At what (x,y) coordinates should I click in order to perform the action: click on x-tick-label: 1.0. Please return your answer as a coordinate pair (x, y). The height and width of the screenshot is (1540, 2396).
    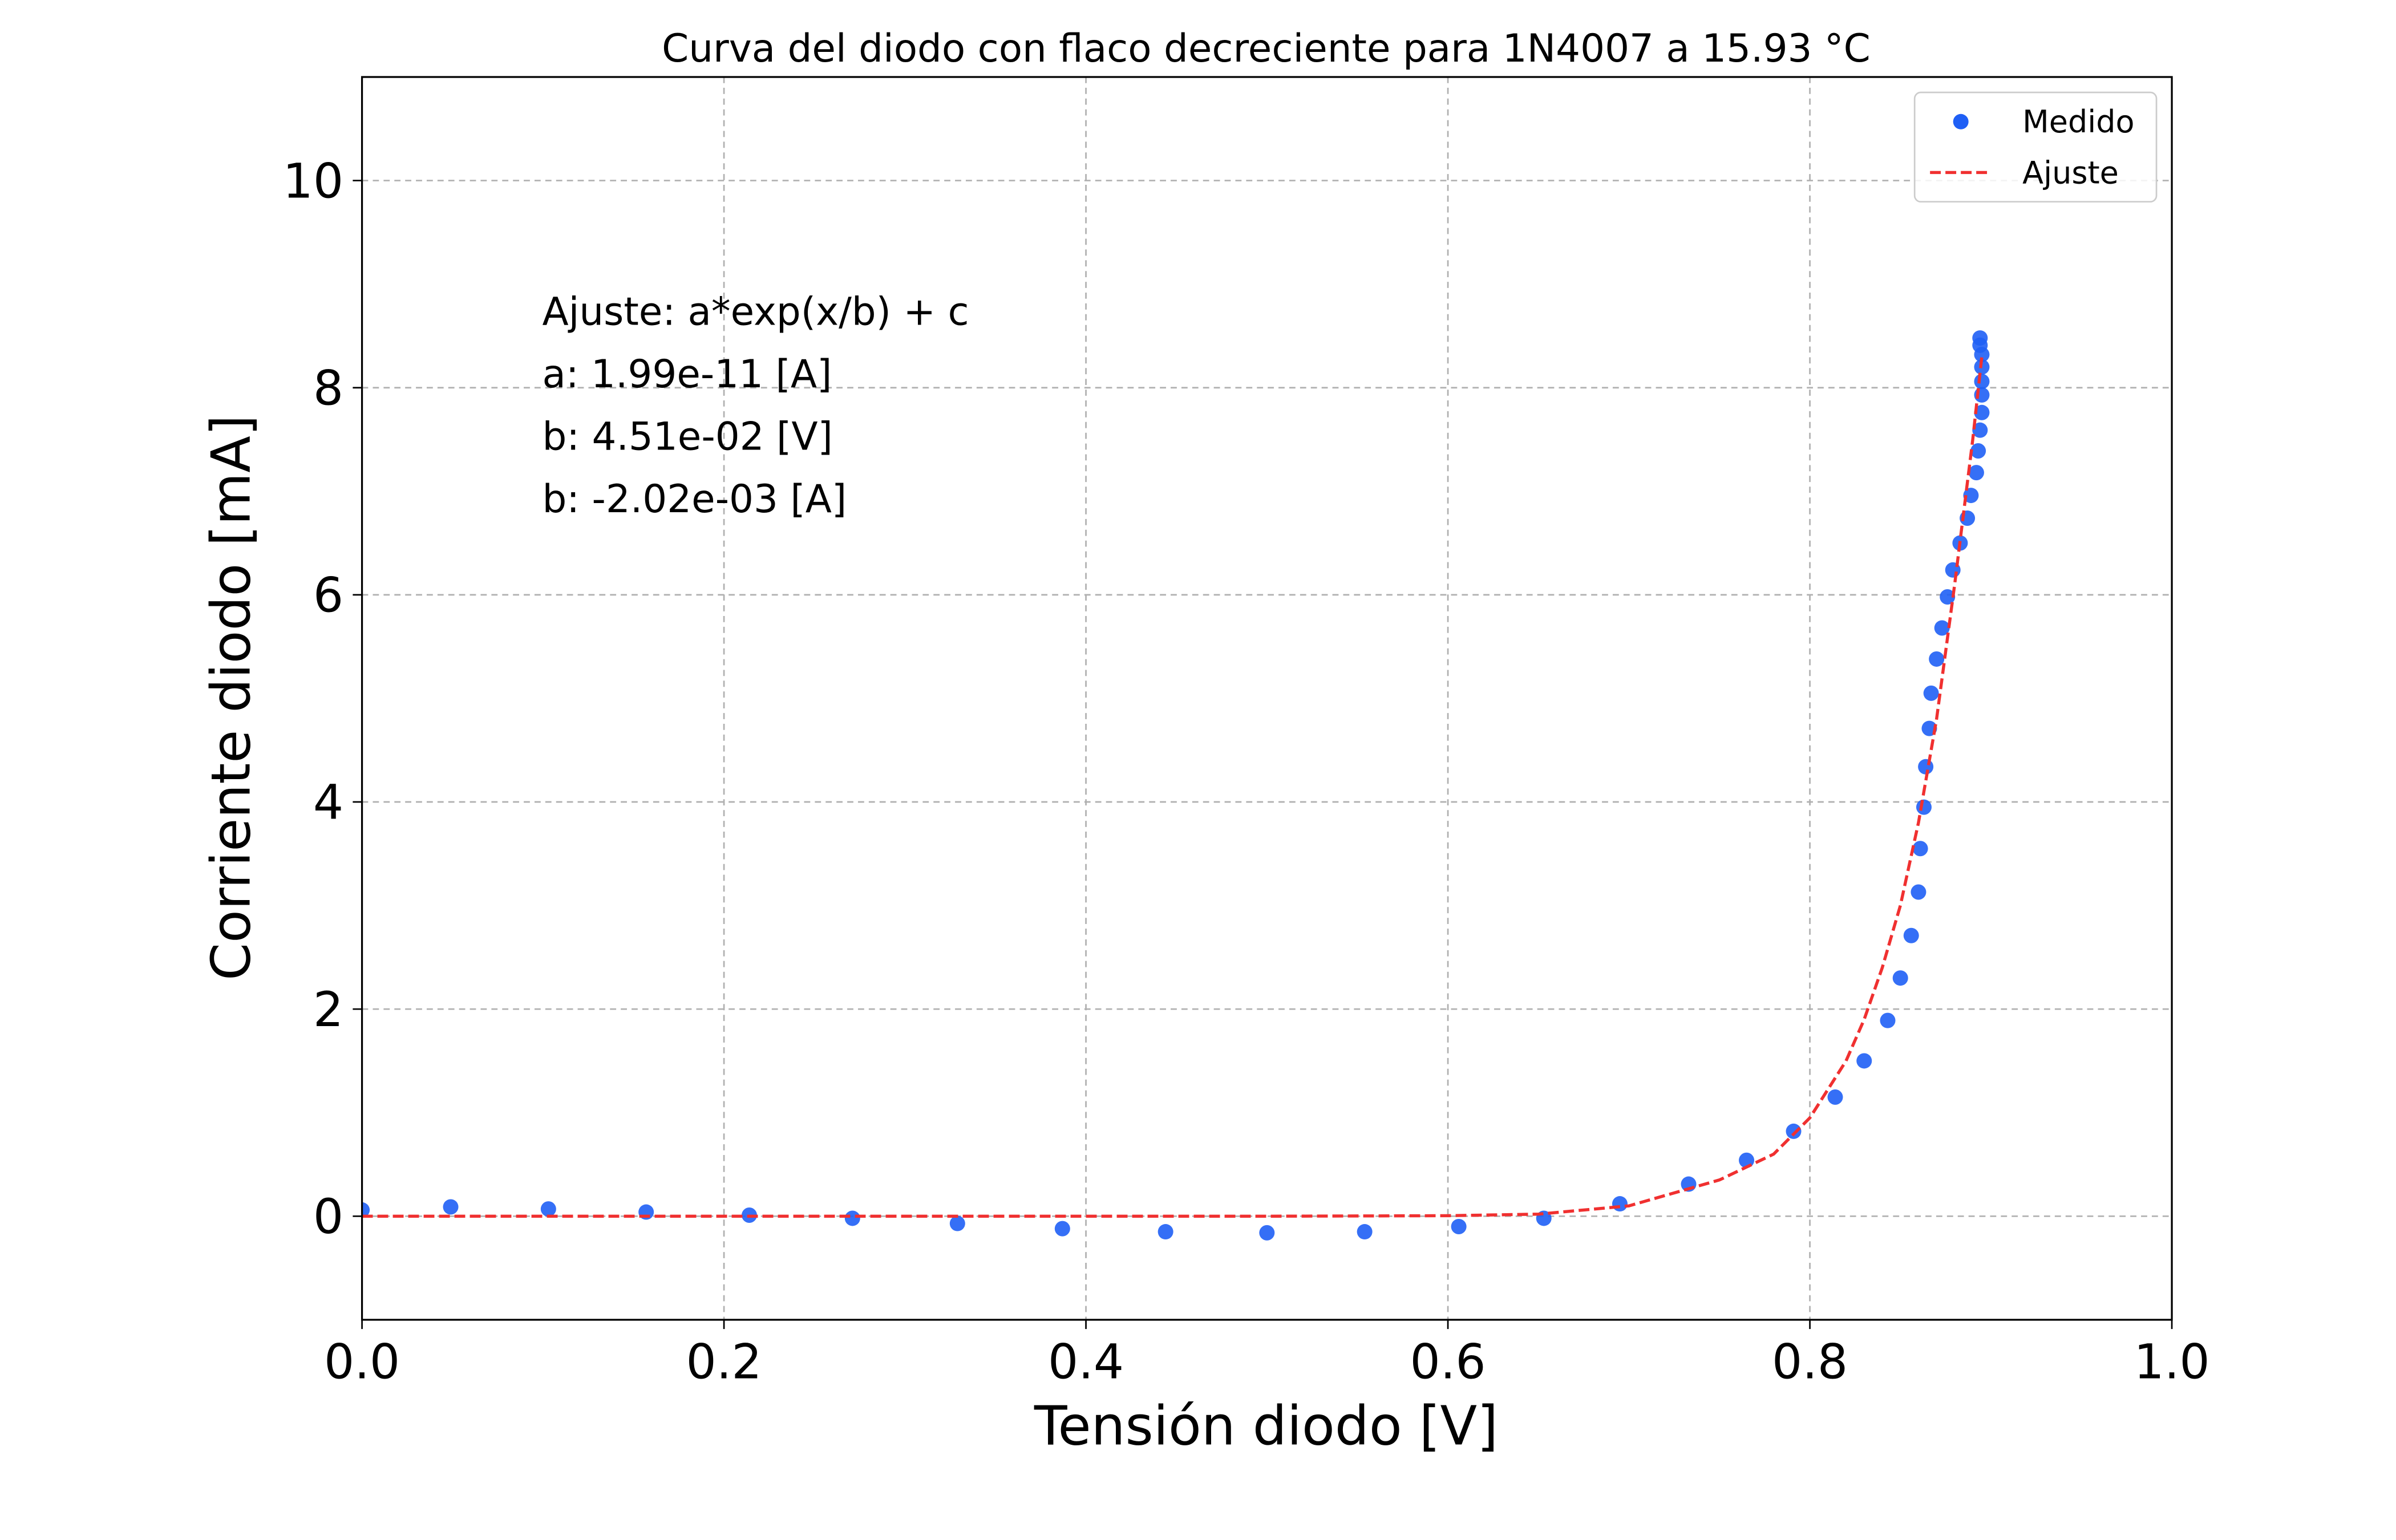
    Looking at the image, I should click on (2172, 1362).